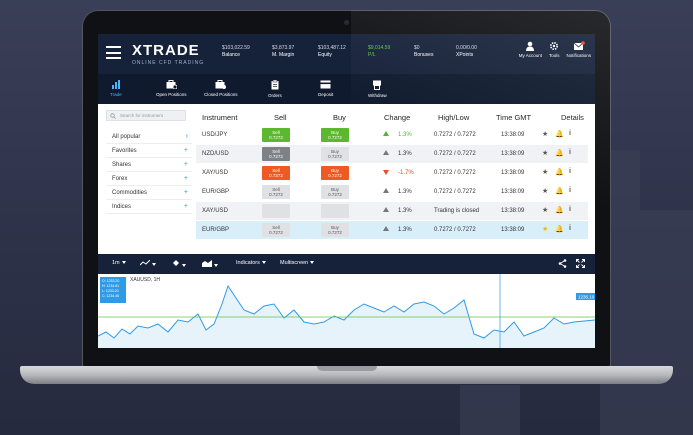  What do you see at coordinates (339, 117) in the screenshot?
I see `header-buy: Buy` at bounding box center [339, 117].